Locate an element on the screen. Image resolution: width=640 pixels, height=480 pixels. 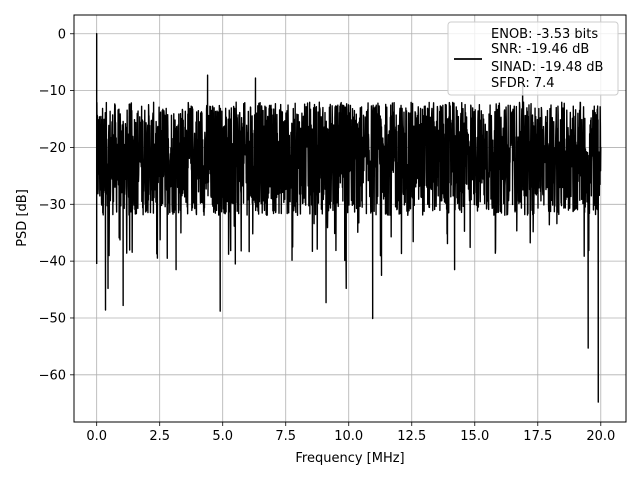
y-tick-label: −20 is located at coordinates (52, 148).